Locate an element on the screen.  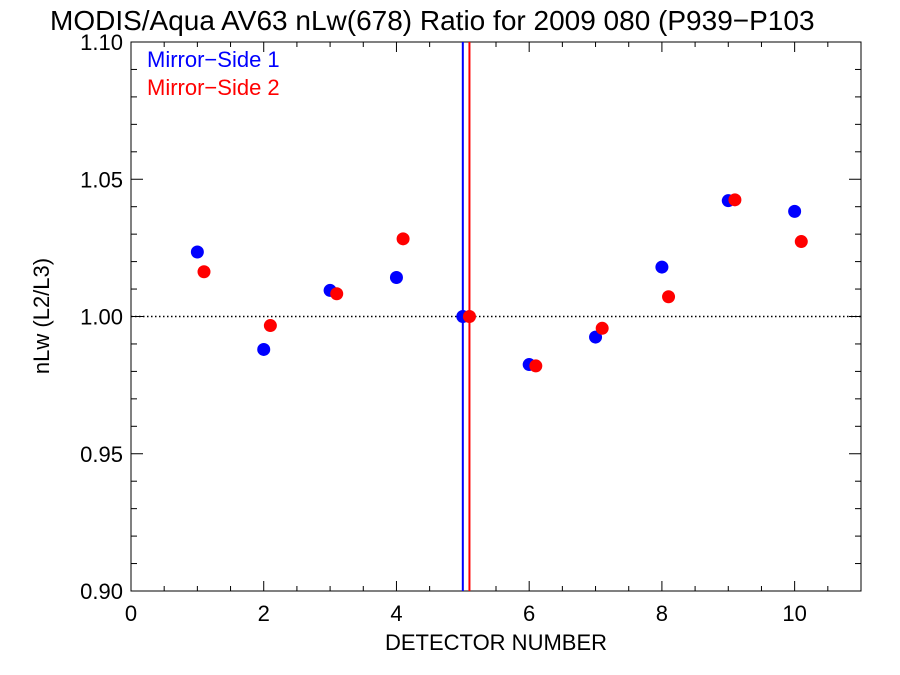
x-tick-label: 10 is located at coordinates (794, 613).